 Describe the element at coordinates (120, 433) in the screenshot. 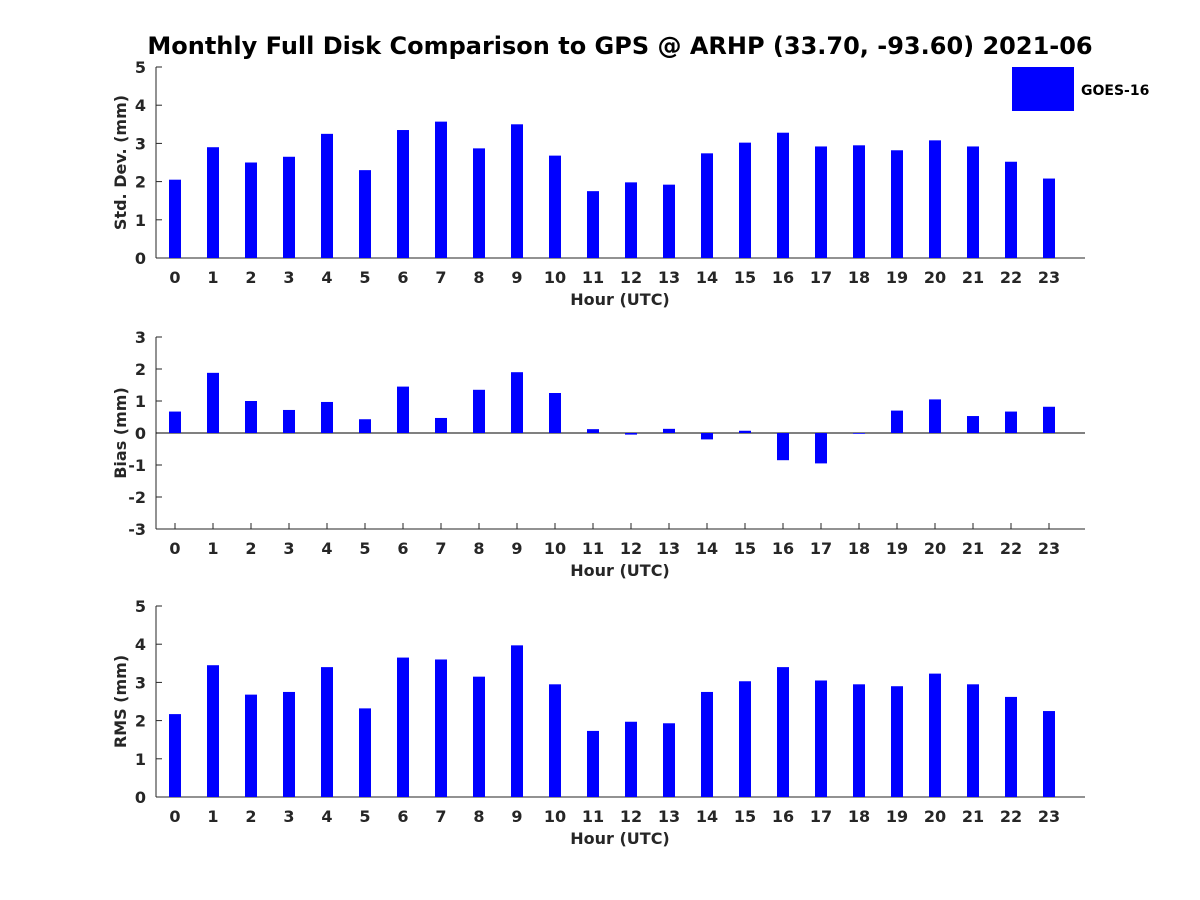

I see `y-axis-label: Bias (mm)` at that location.